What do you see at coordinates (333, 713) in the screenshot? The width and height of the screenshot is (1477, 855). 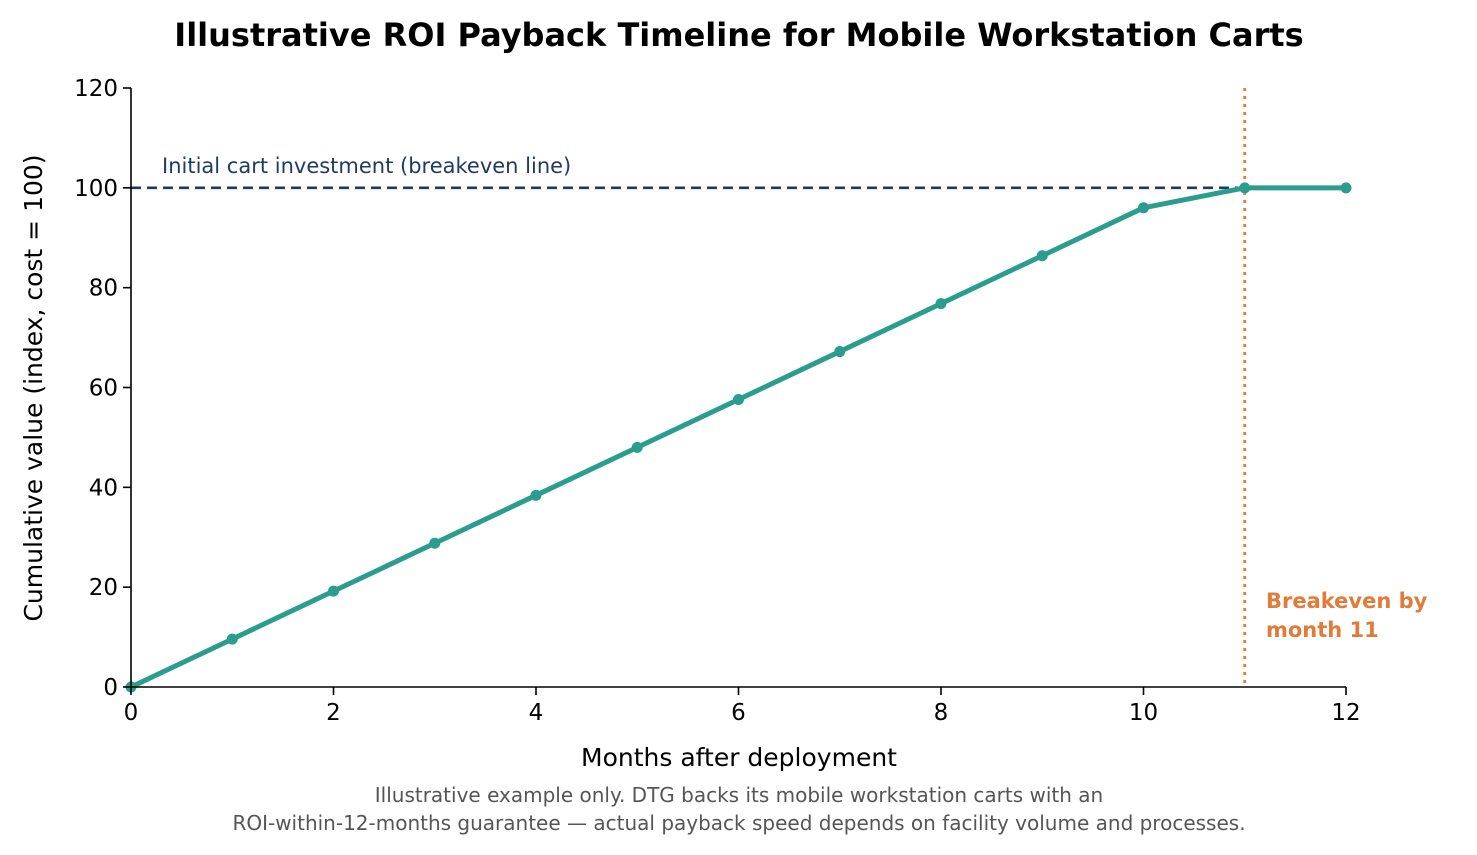 I see `x-tick-label: 2` at bounding box center [333, 713].